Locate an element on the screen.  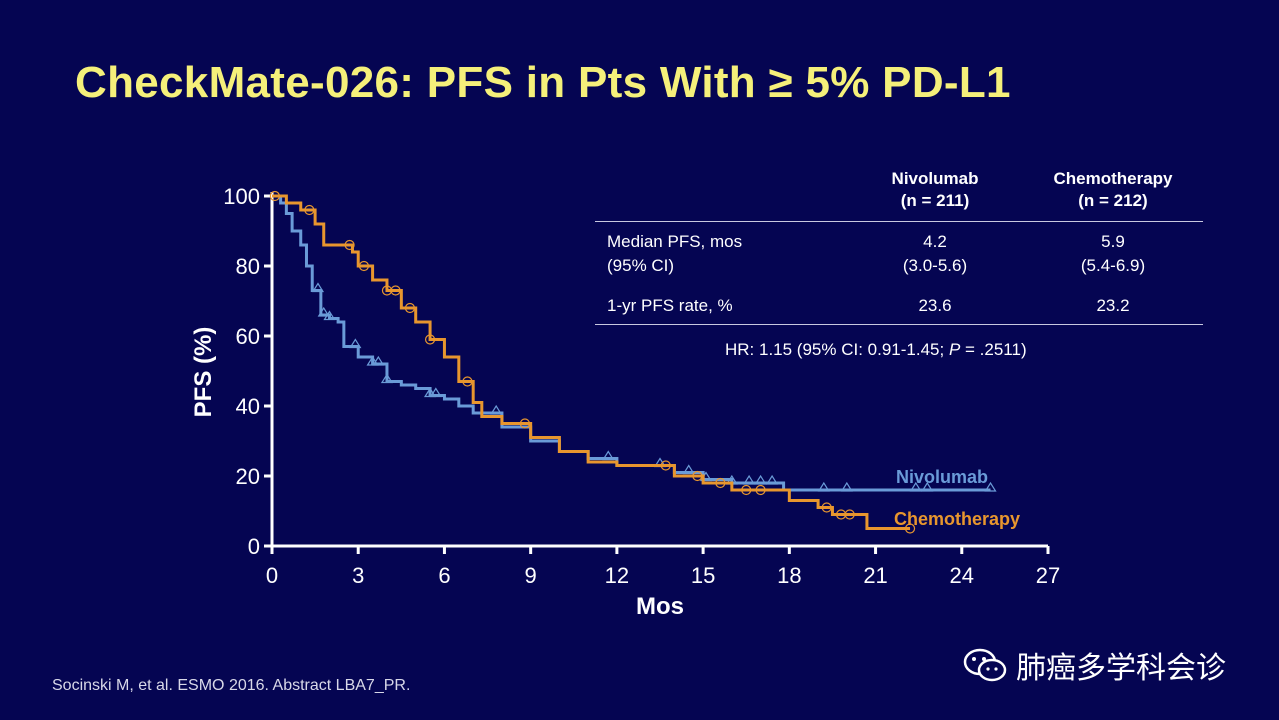
header-chemotherapy: Chemotherapy (n = 212) is located at coordinates (1113, 190).